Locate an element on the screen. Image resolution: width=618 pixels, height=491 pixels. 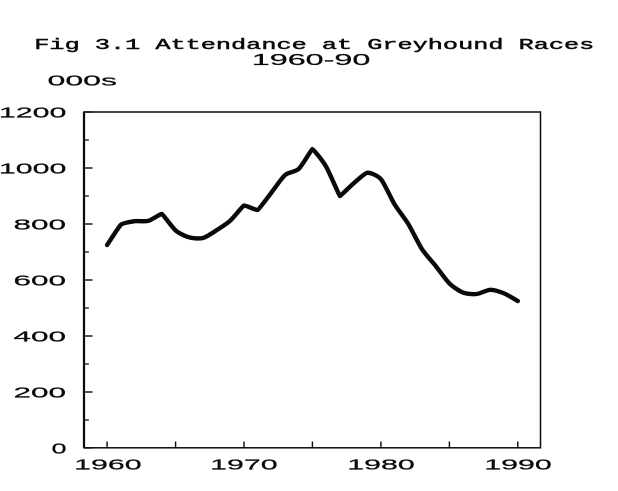
svg-text: 600 is located at coordinates (40, 281).